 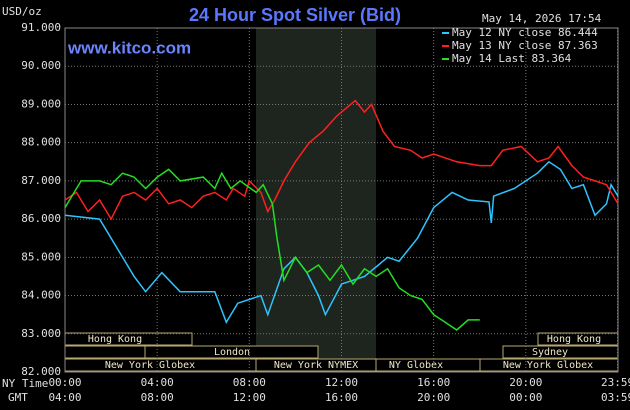 I want to click on y-tick-label: 83.000, so click(x=41, y=333).